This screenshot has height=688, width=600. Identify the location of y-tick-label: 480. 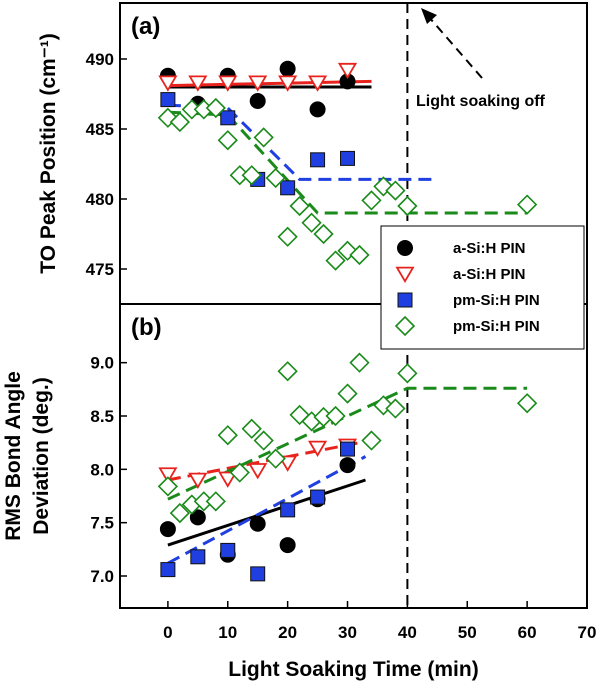
(100, 199).